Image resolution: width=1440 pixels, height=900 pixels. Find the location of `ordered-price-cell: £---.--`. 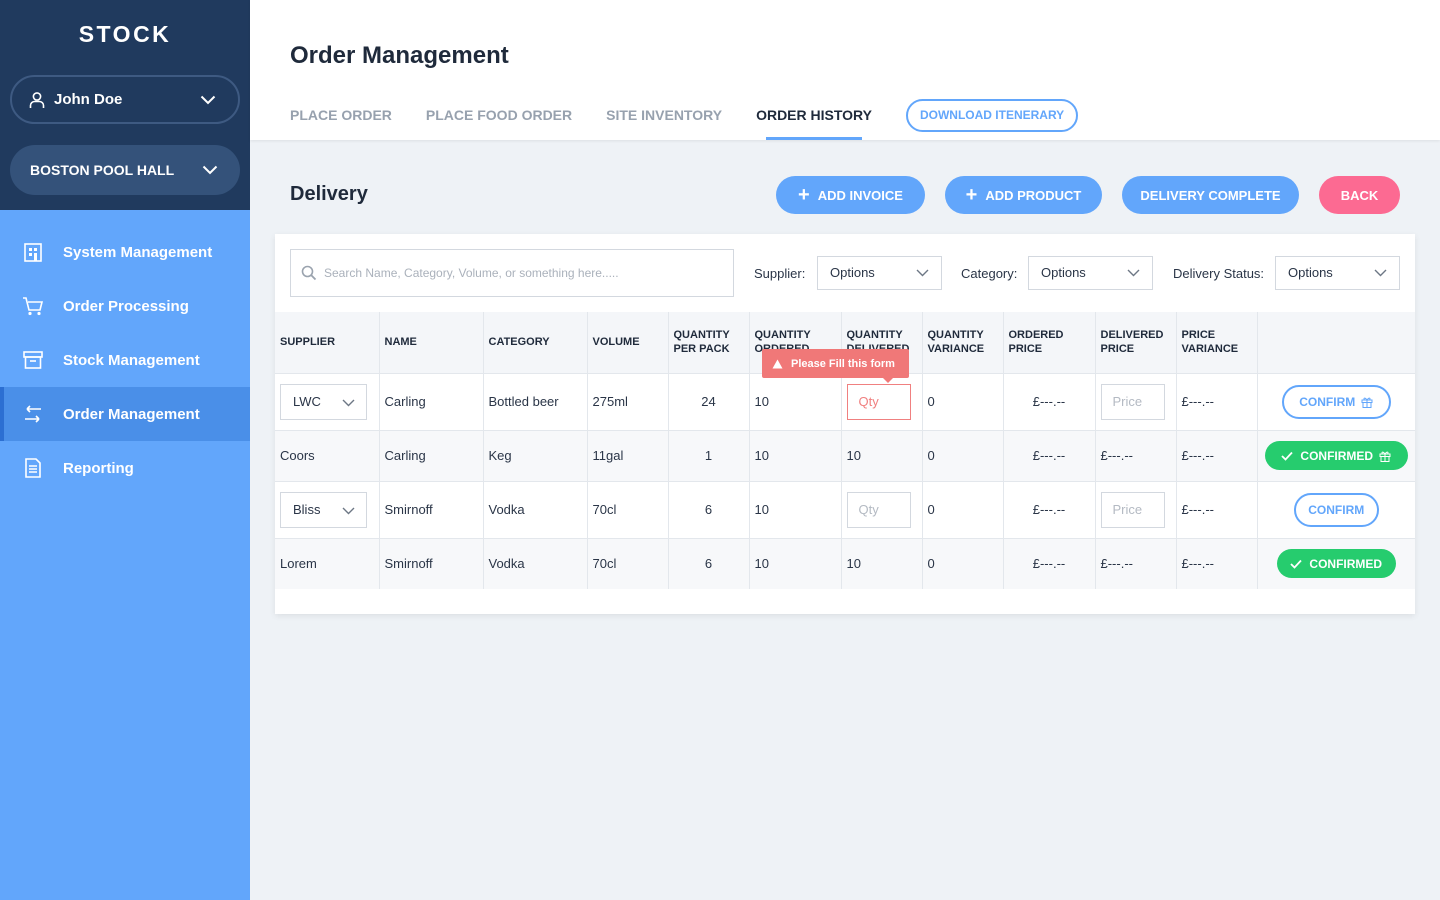

ordered-price-cell: £---.-- is located at coordinates (1049, 401).